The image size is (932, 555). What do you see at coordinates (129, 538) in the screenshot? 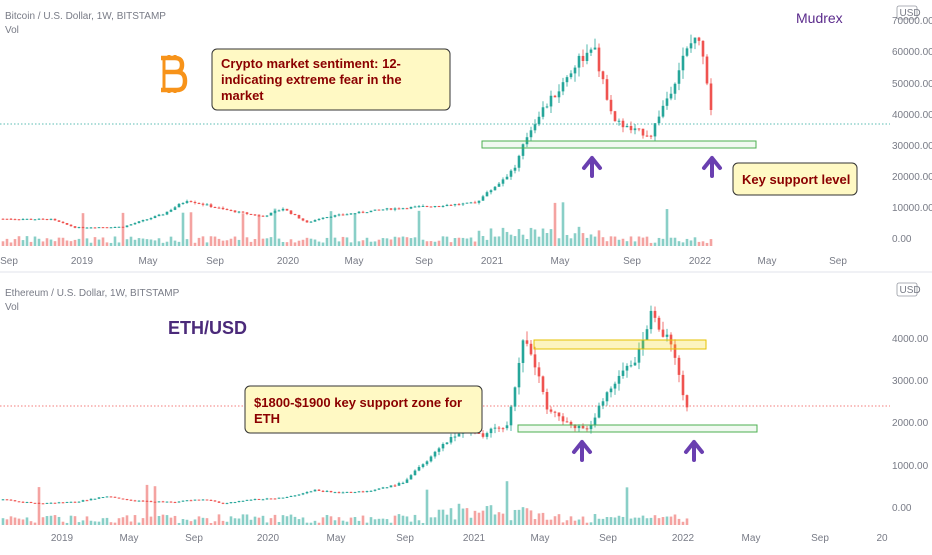
I see `time-tick-label: May` at bounding box center [129, 538].